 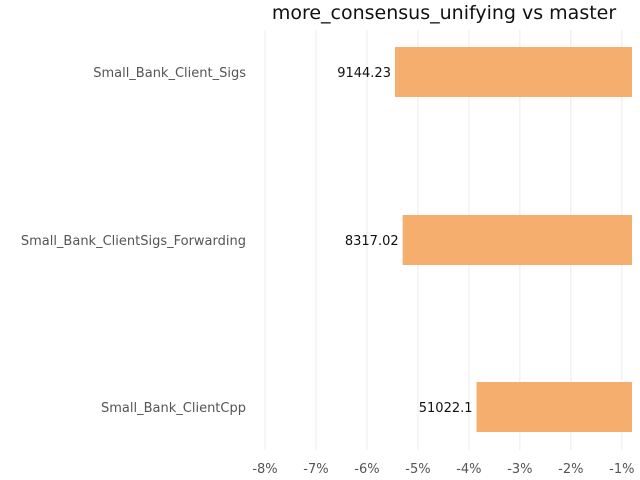 I want to click on category-label: Small_Bank_ClientSigs_Forwarding, so click(x=133, y=241).